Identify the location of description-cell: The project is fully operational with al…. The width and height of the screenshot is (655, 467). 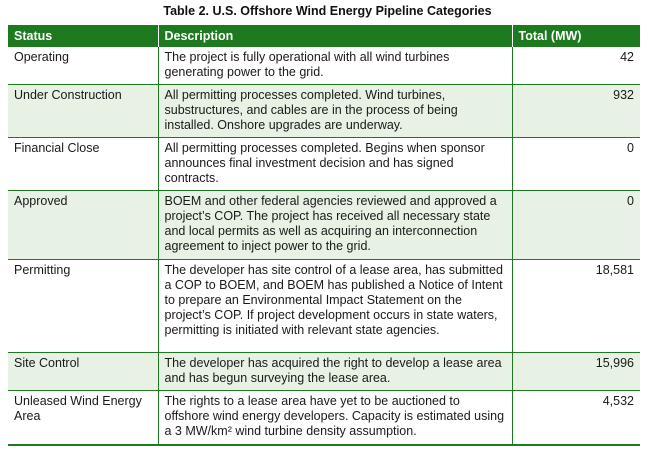
(335, 66).